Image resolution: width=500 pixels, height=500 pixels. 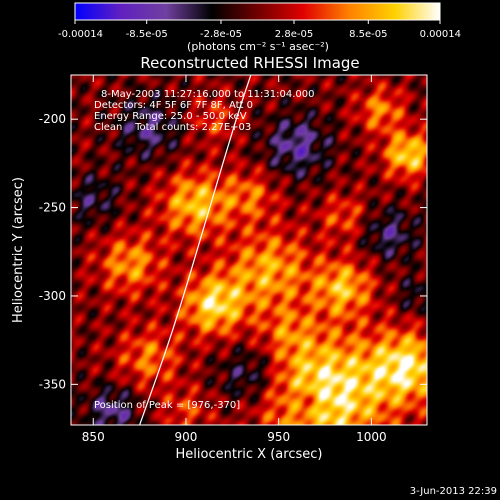 What do you see at coordinates (186, 437) in the screenshot?
I see `x-tick-label: 900` at bounding box center [186, 437].